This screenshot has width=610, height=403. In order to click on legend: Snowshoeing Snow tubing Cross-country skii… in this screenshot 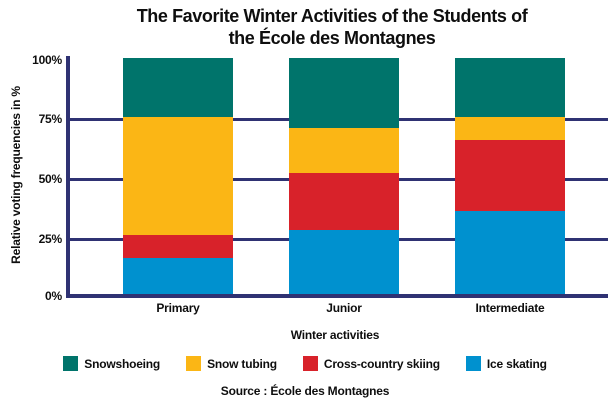, I will do `click(305, 363)`.